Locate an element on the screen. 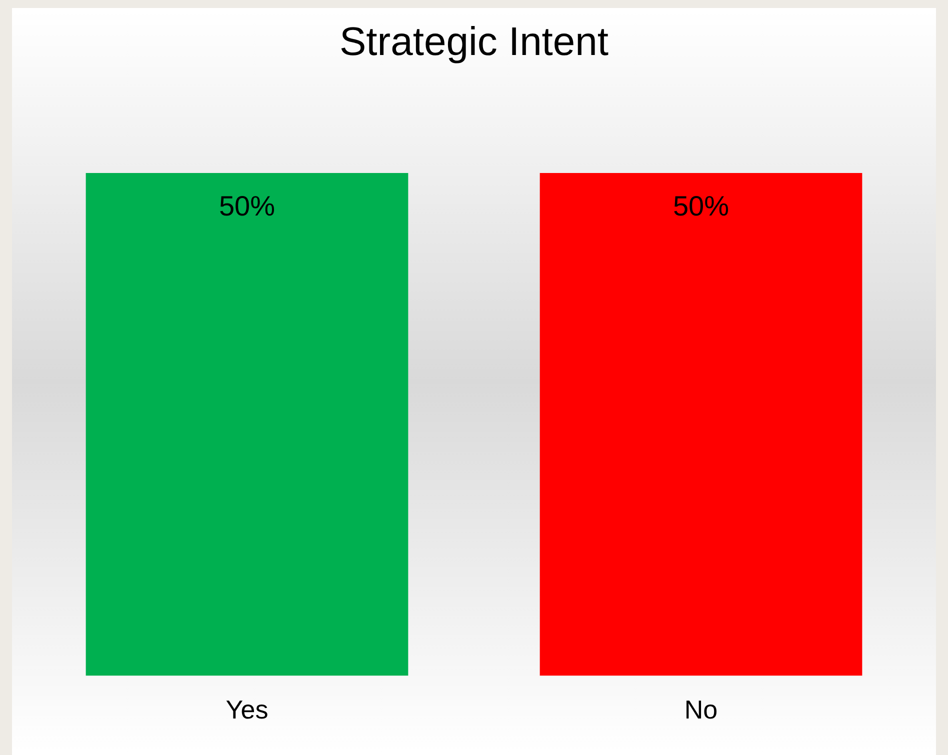 The height and width of the screenshot is (755, 948). chart-title: Strategic Intent is located at coordinates (474, 42).